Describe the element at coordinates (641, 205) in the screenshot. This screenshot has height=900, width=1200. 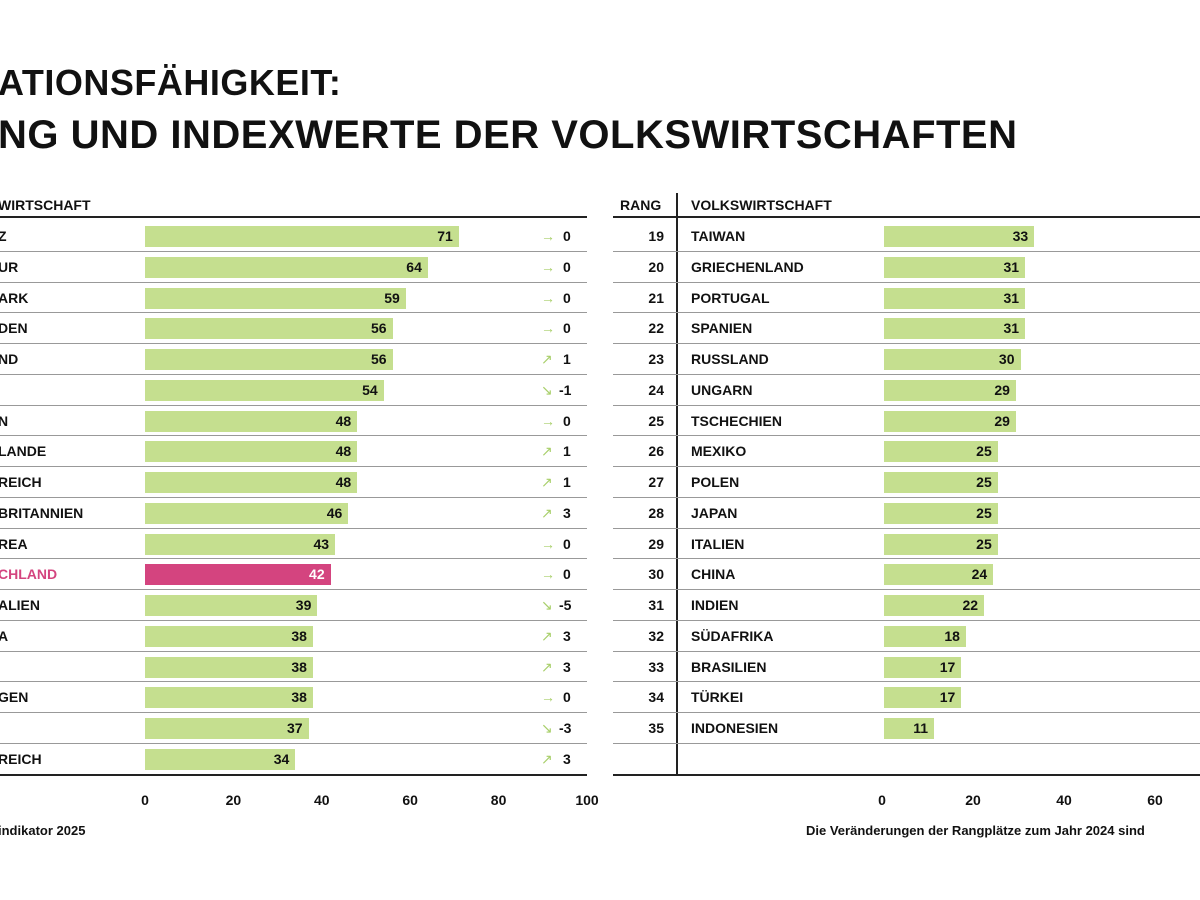
I see `right-header-rank: RANG` at that location.